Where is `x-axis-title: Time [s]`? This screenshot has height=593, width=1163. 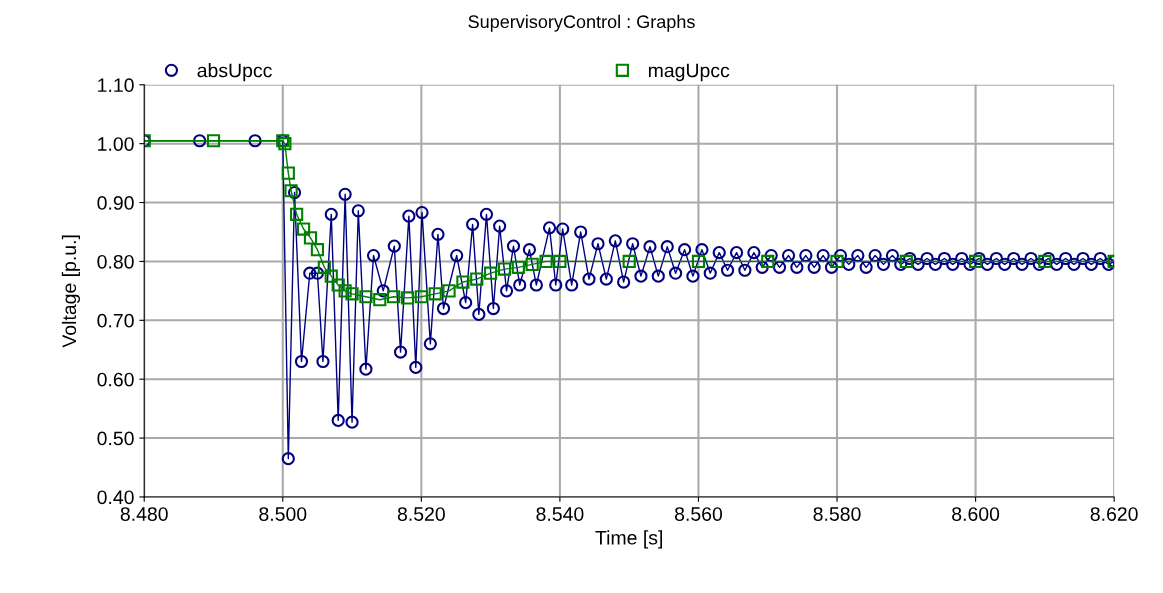 x-axis-title: Time [s] is located at coordinates (628, 539).